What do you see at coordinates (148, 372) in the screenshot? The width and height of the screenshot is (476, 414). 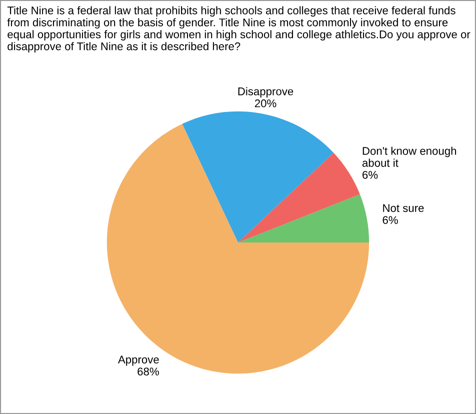 I see `data-label: 68%` at bounding box center [148, 372].